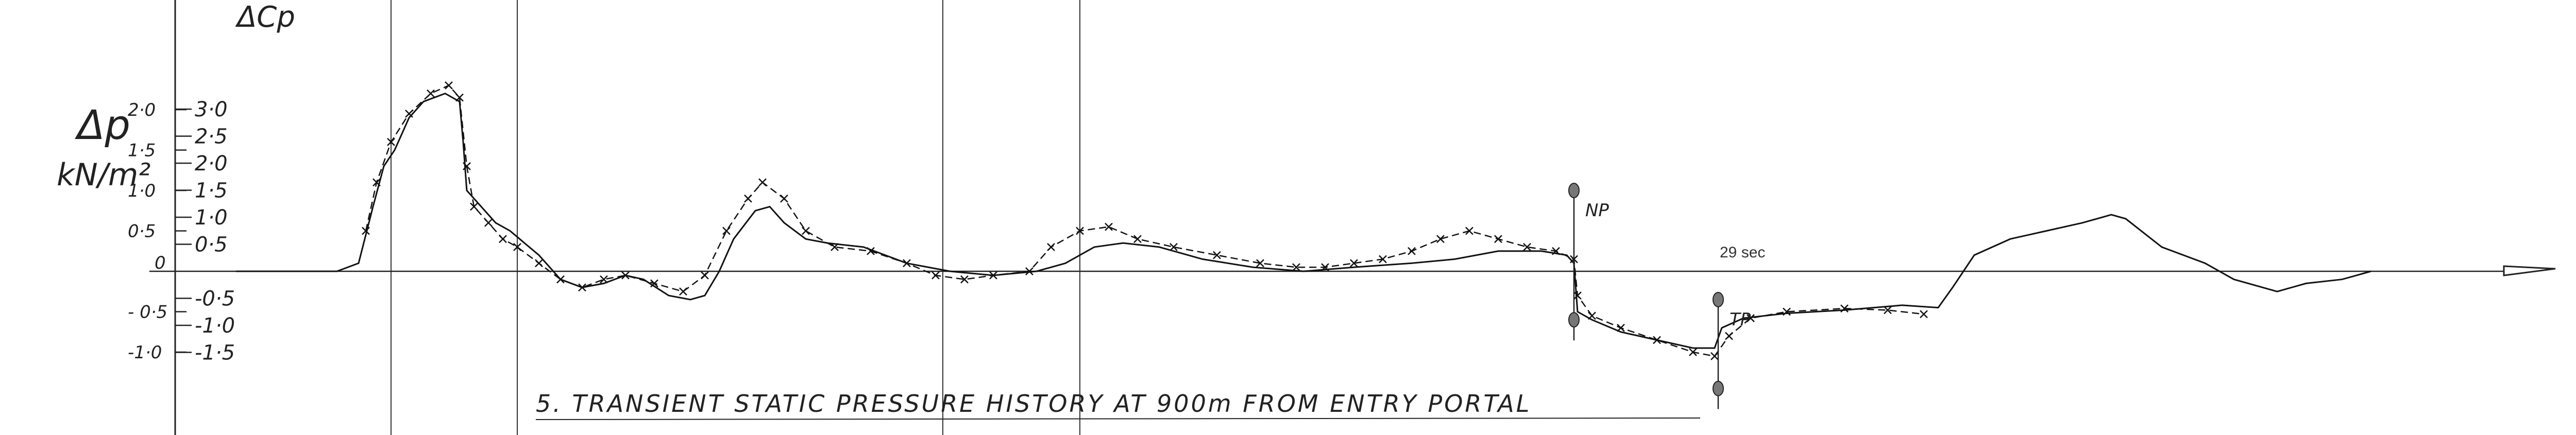  Describe the element at coordinates (1574, 190) in the screenshot. I see `marker-dot-top-np` at that location.